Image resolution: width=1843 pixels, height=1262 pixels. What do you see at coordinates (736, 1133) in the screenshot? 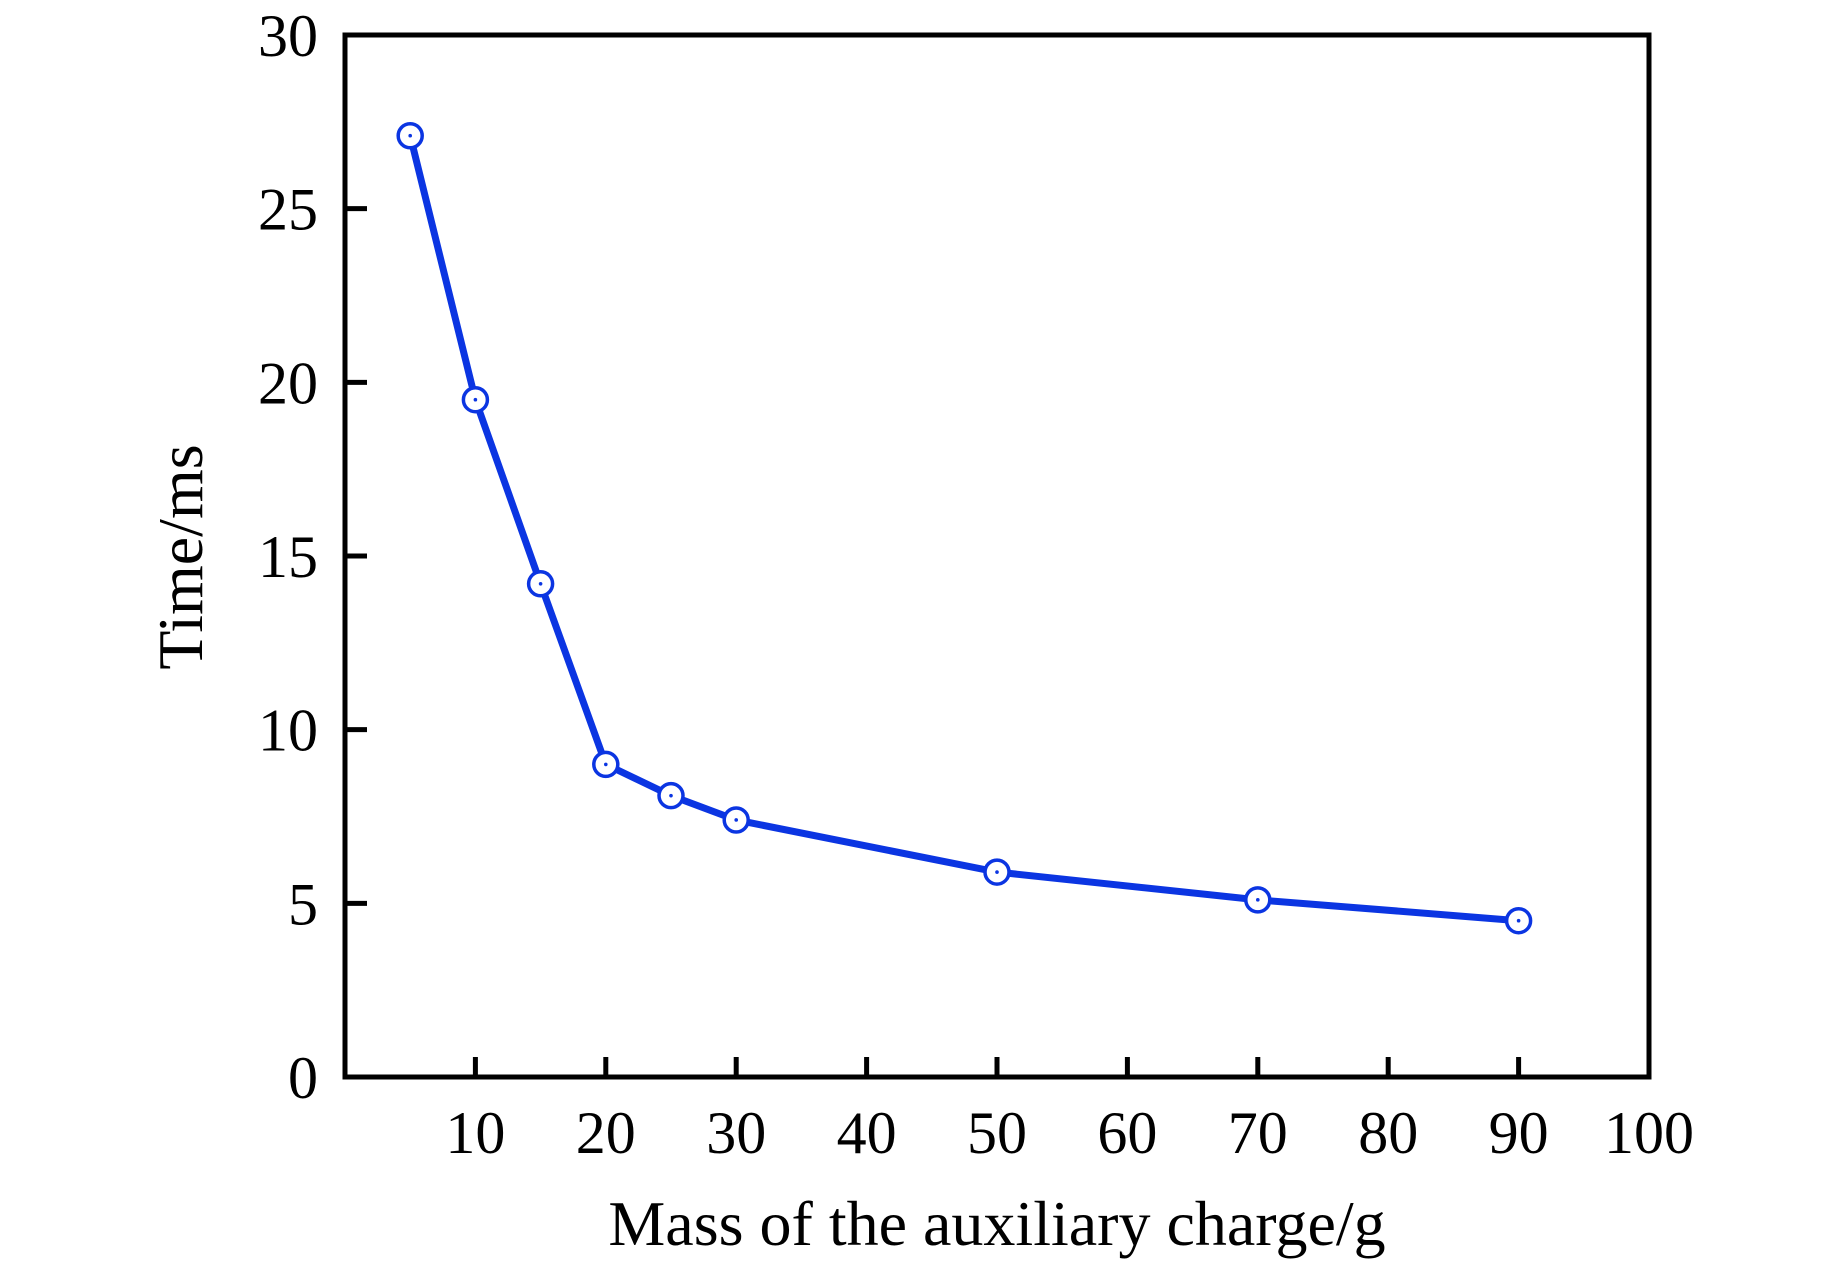
I see `x-tick-label: 30` at bounding box center [736, 1133].